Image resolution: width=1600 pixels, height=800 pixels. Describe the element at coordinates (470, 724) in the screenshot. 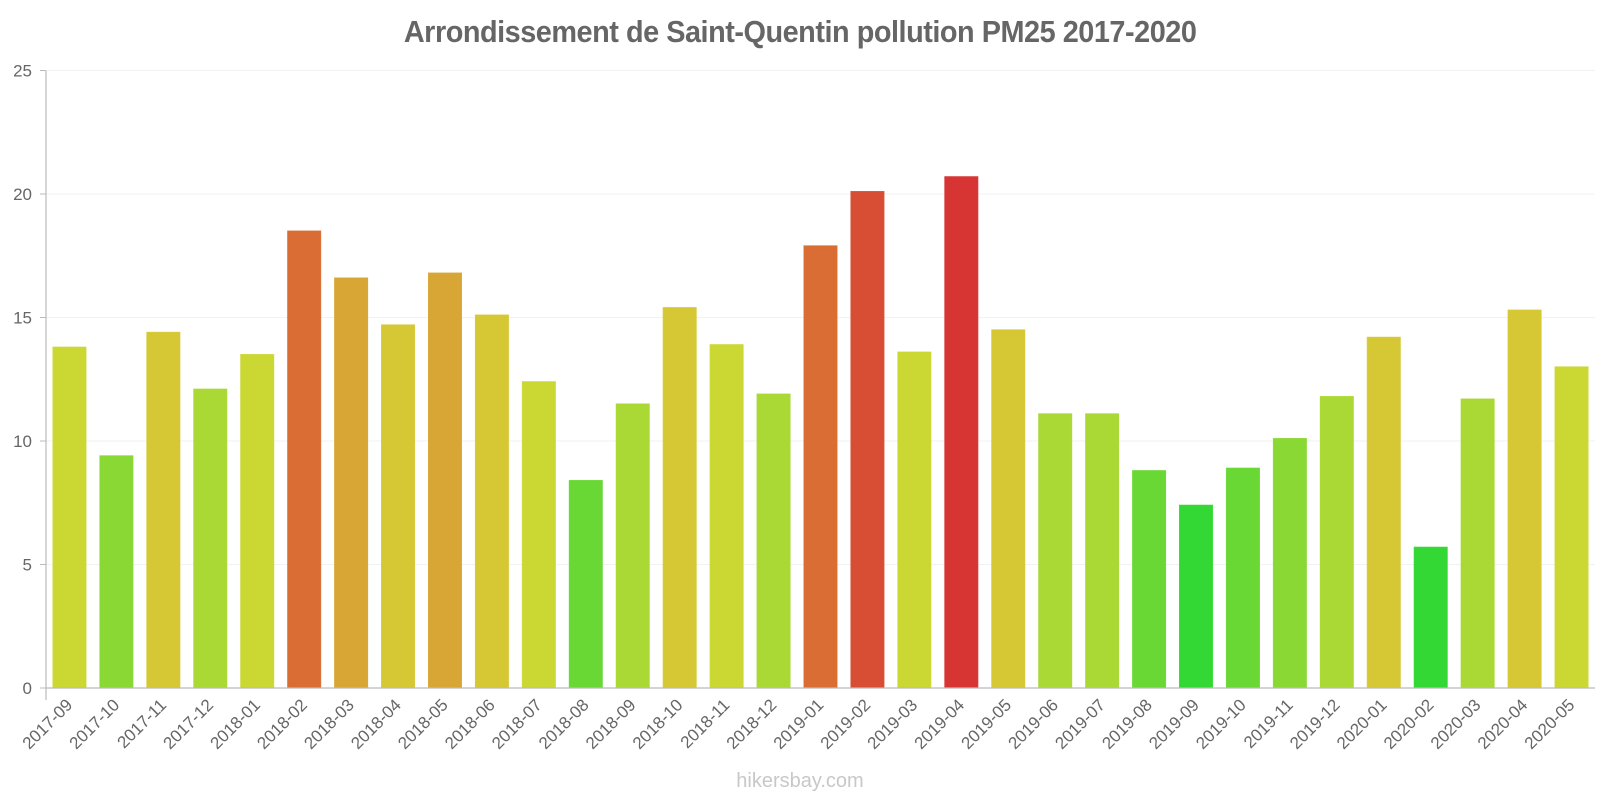

I see `x-tick-label: 2018-06` at that location.